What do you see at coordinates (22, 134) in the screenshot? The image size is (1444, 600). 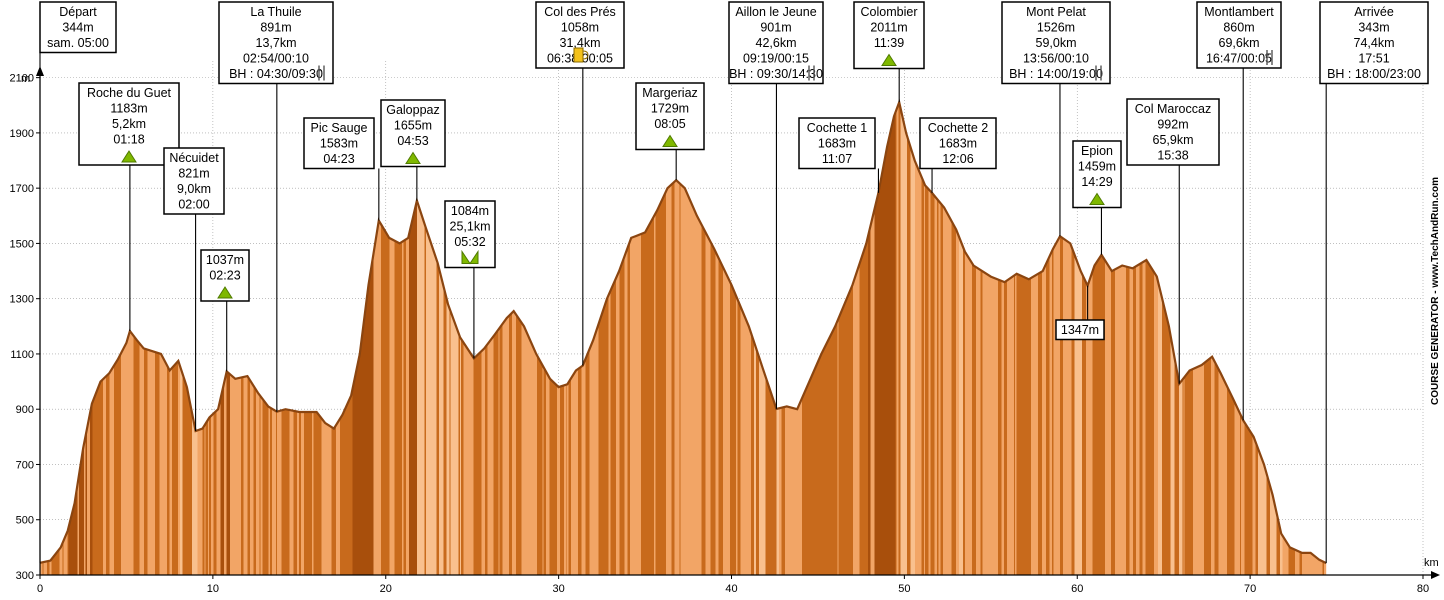 I see `y-tick-label: 1900` at bounding box center [22, 134].